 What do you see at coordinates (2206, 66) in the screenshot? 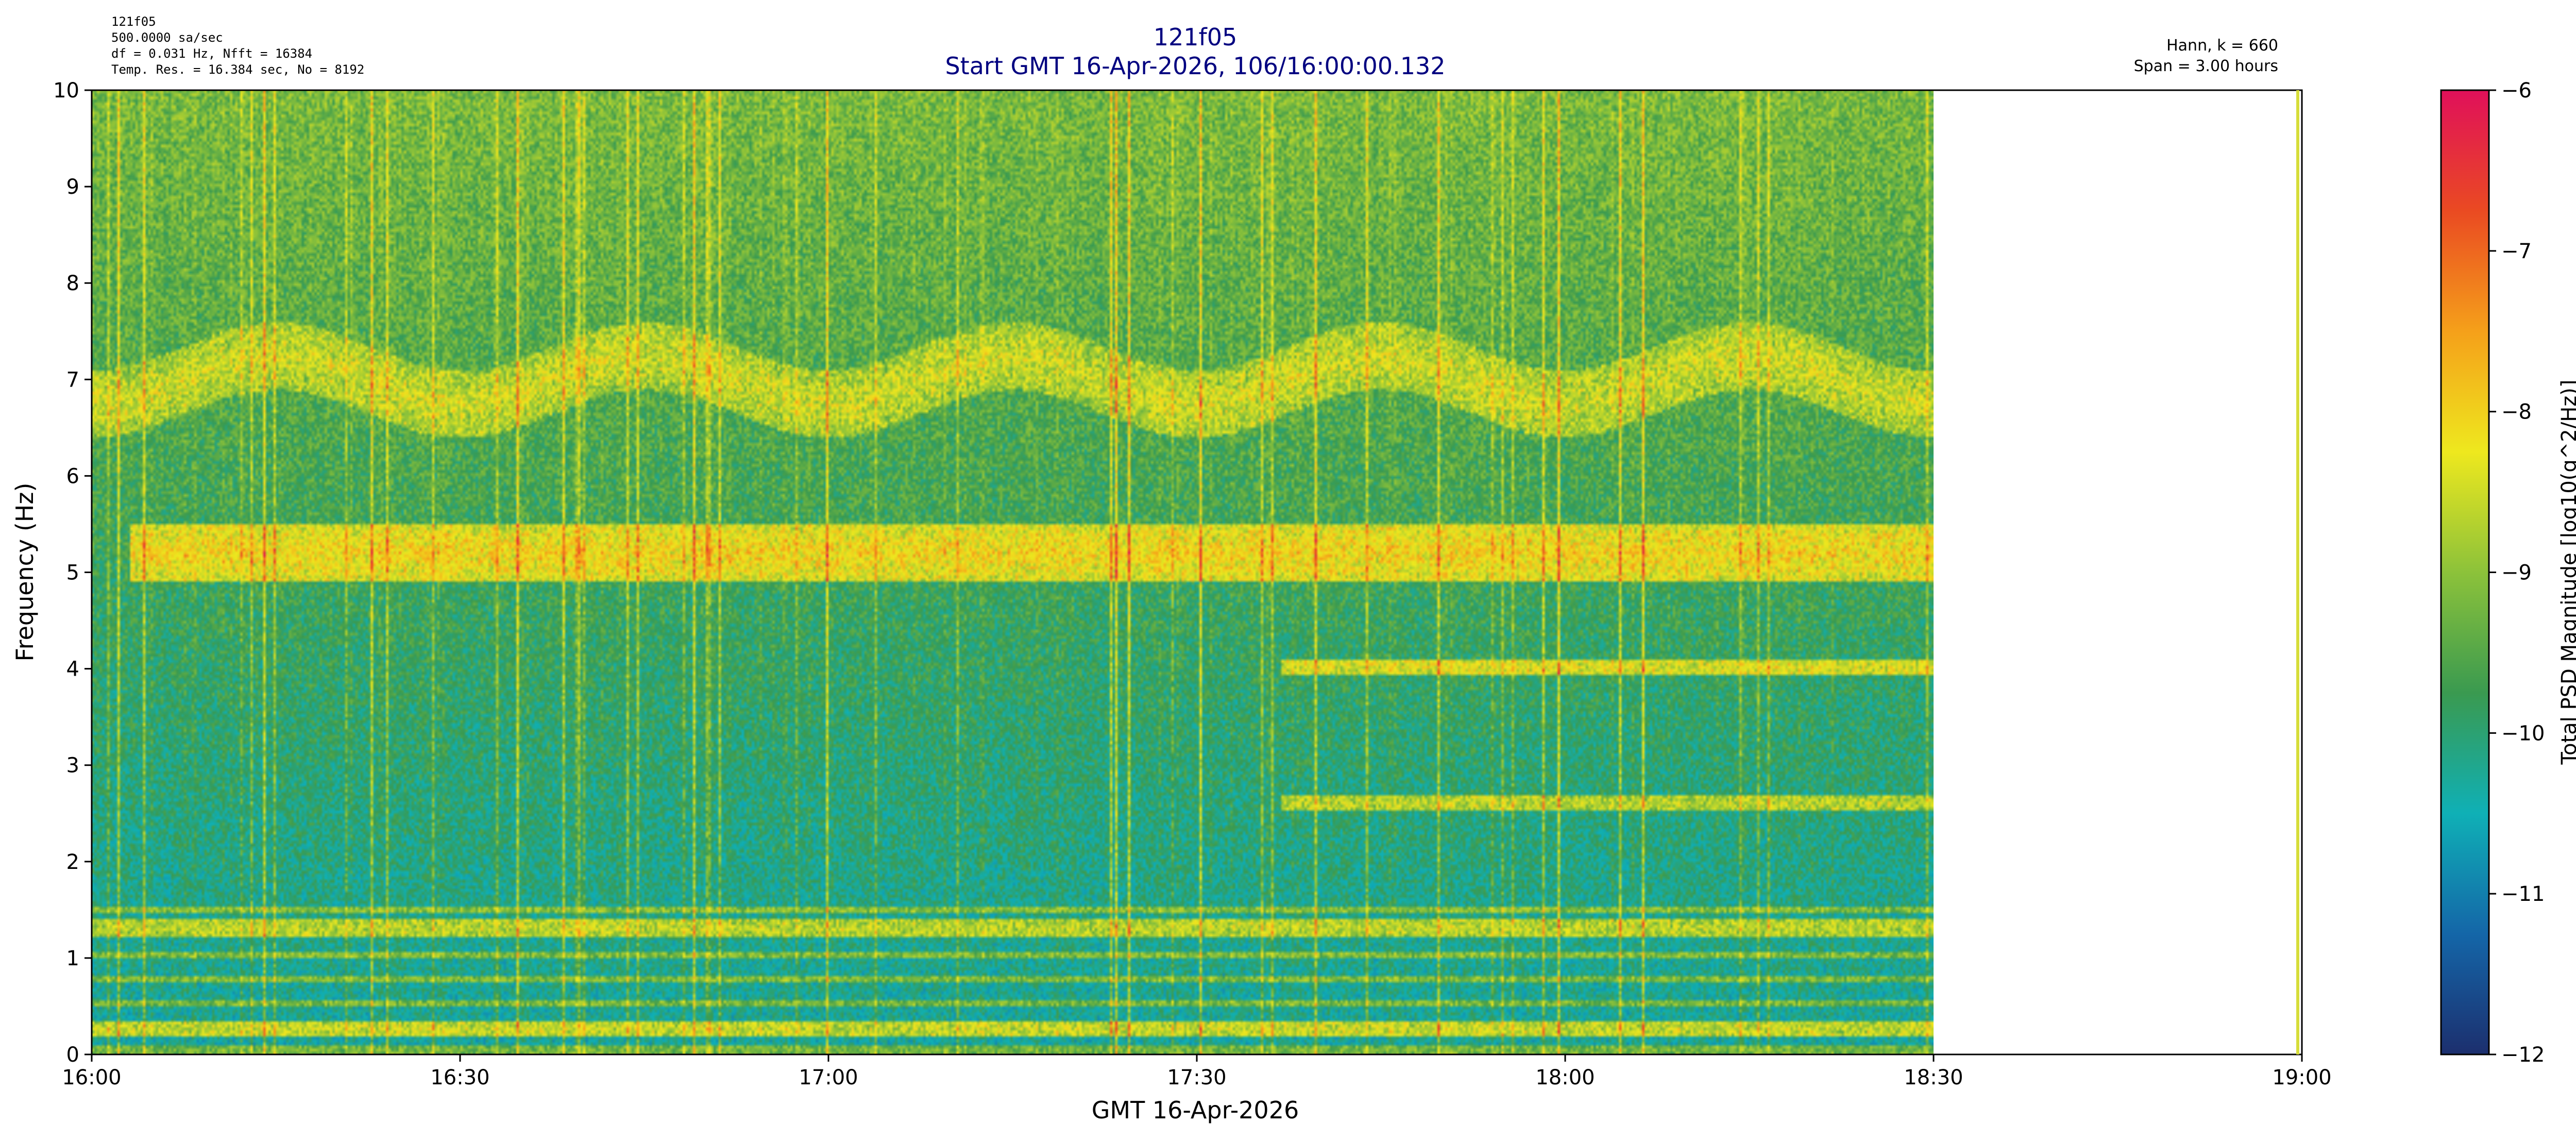
I see `info-right-line-2: Span = 3.00 hours` at bounding box center [2206, 66].